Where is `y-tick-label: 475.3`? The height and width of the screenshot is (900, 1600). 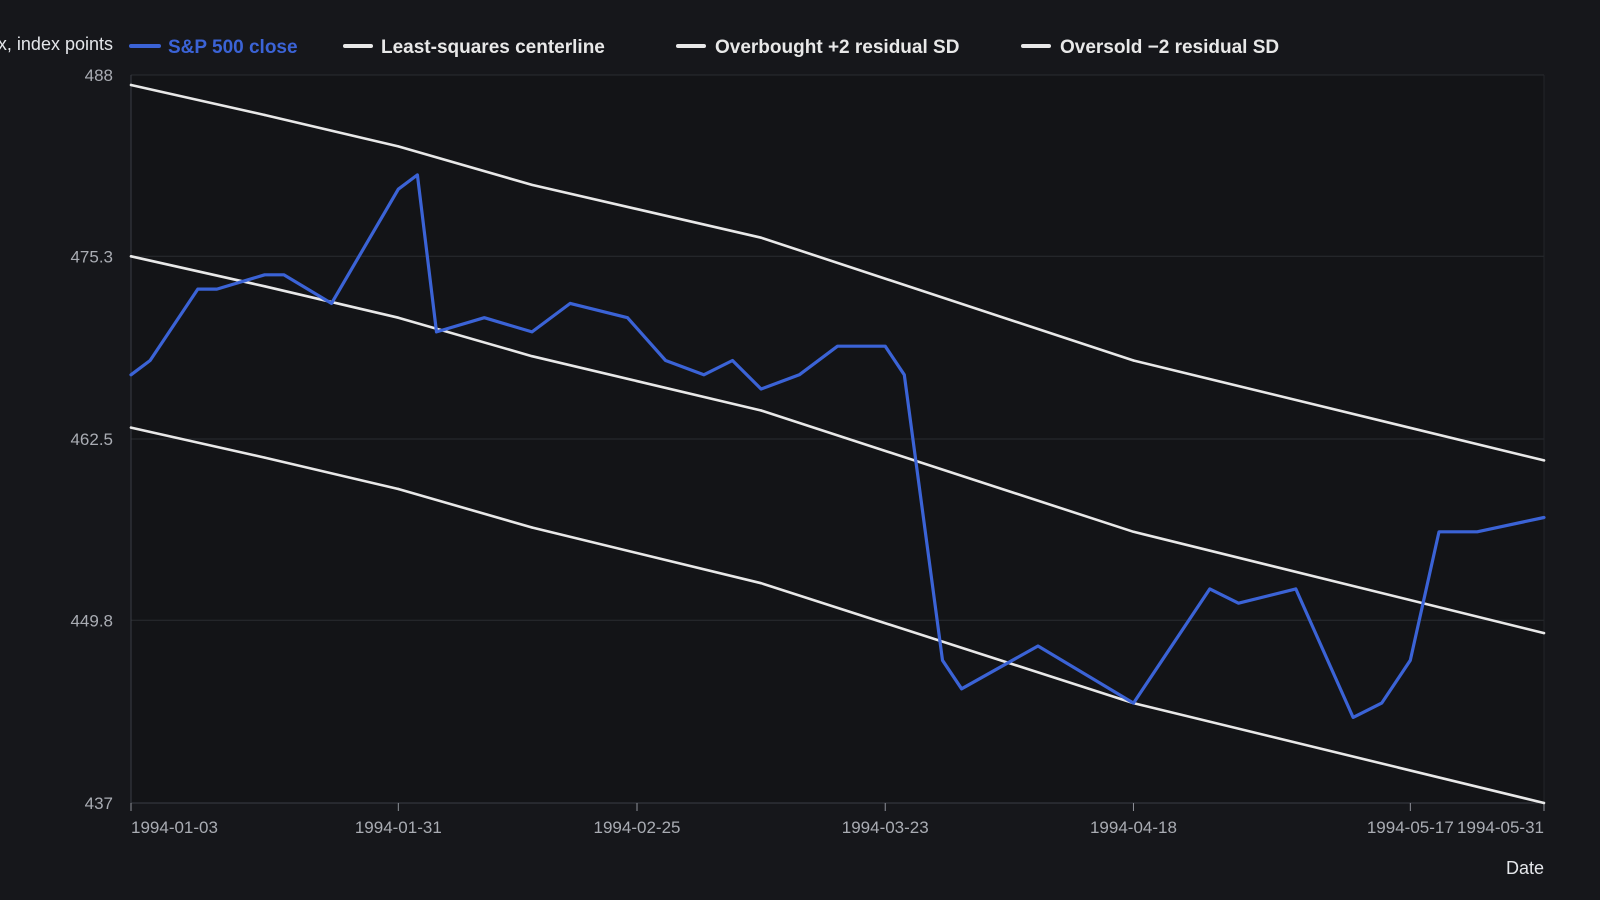
y-tick-label: 475.3 is located at coordinates (91, 256).